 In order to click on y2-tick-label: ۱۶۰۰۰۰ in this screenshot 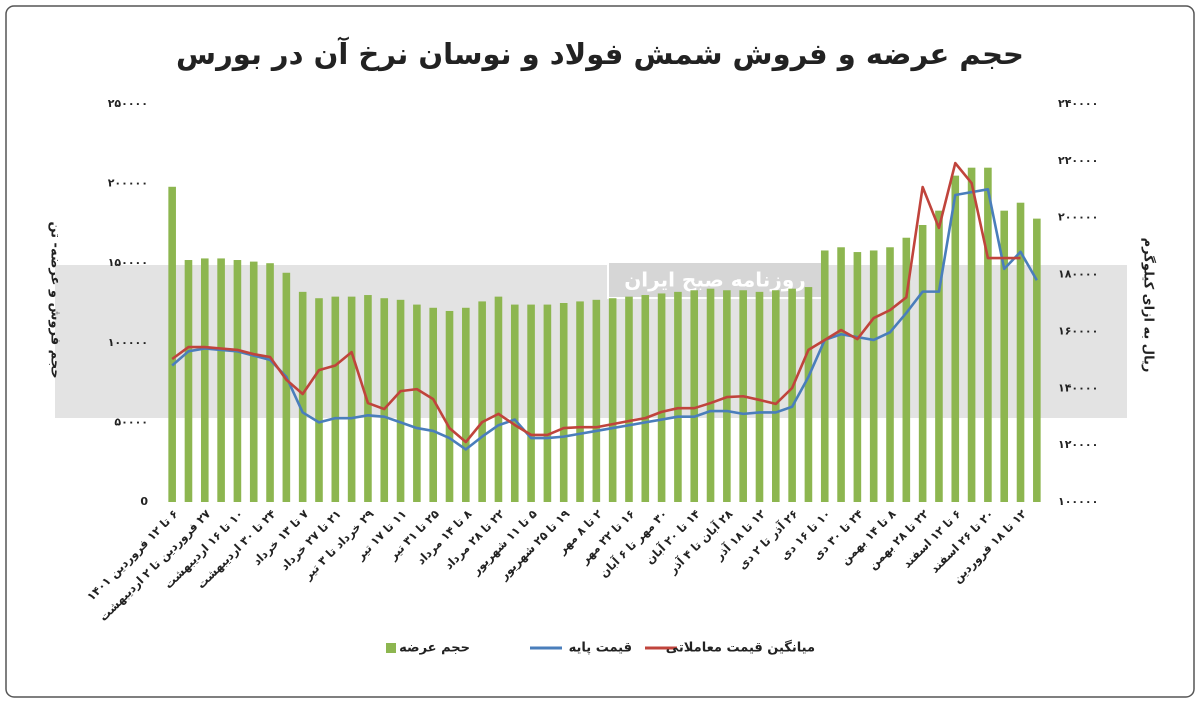, I will do `click(1078, 330)`.